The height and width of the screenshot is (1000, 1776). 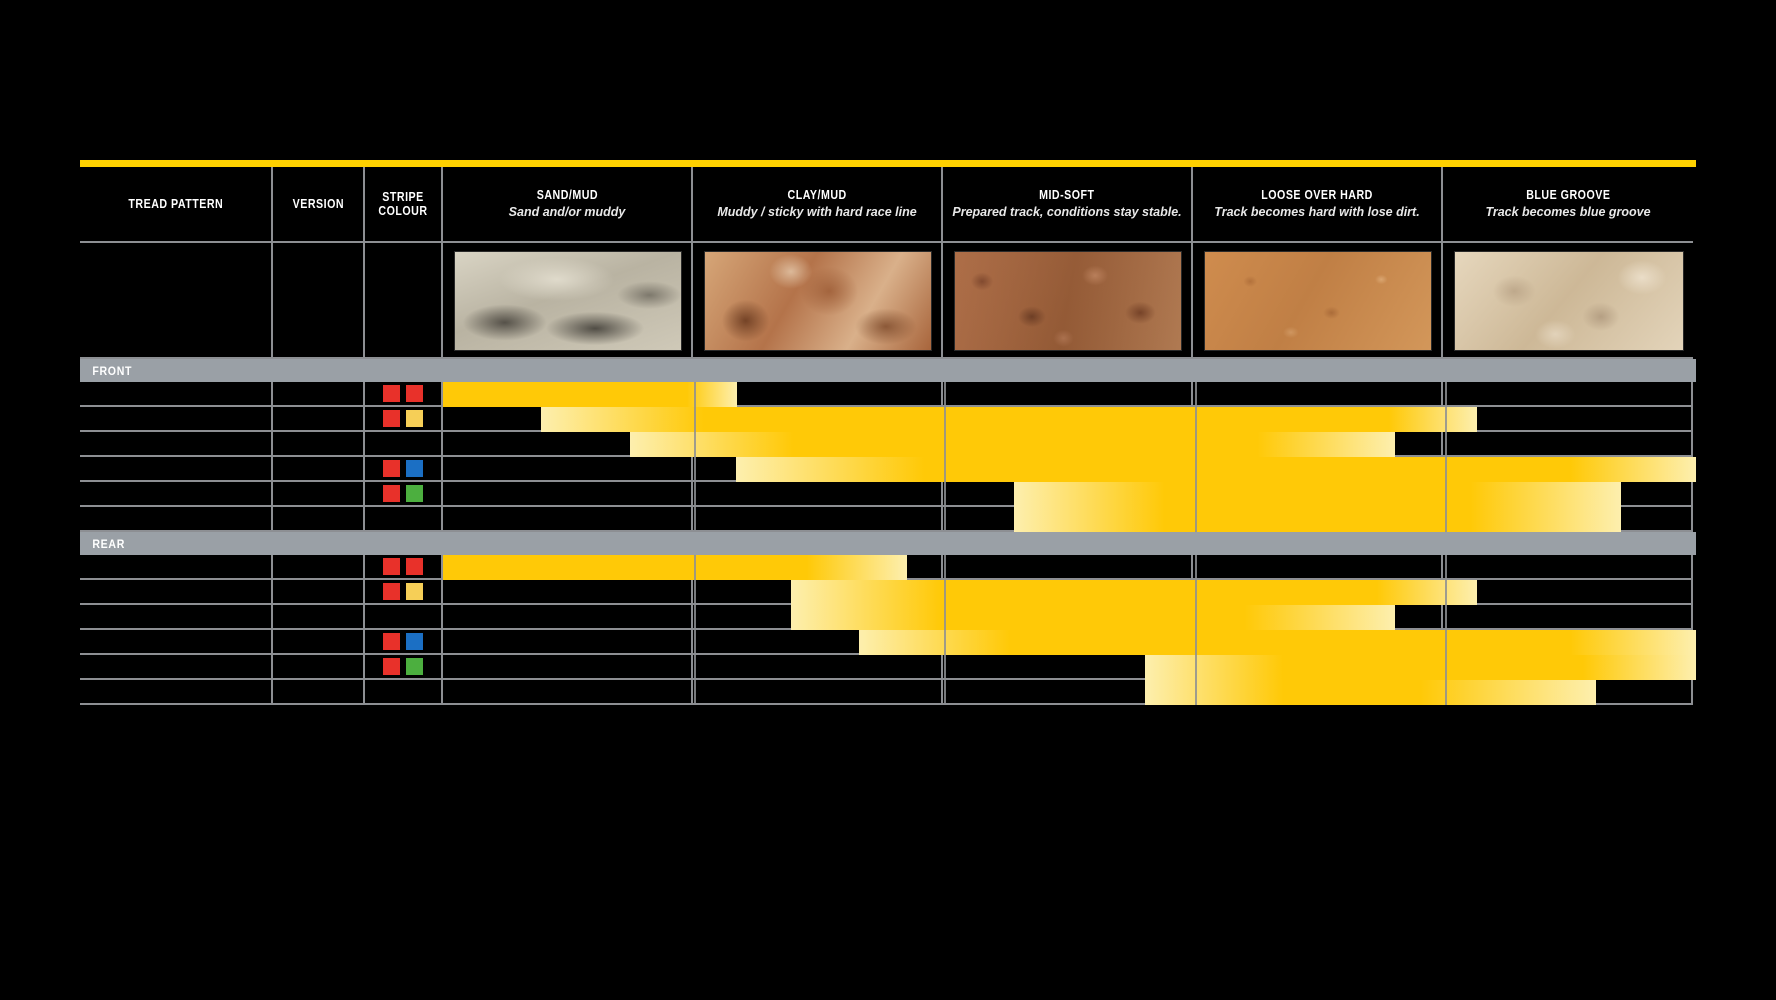 I want to click on column-header-title: MID-SOFT, so click(x=1067, y=195).